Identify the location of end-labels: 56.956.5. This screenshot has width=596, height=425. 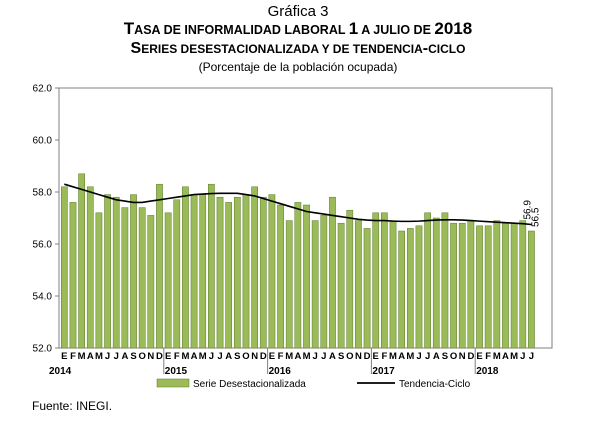
(531, 213).